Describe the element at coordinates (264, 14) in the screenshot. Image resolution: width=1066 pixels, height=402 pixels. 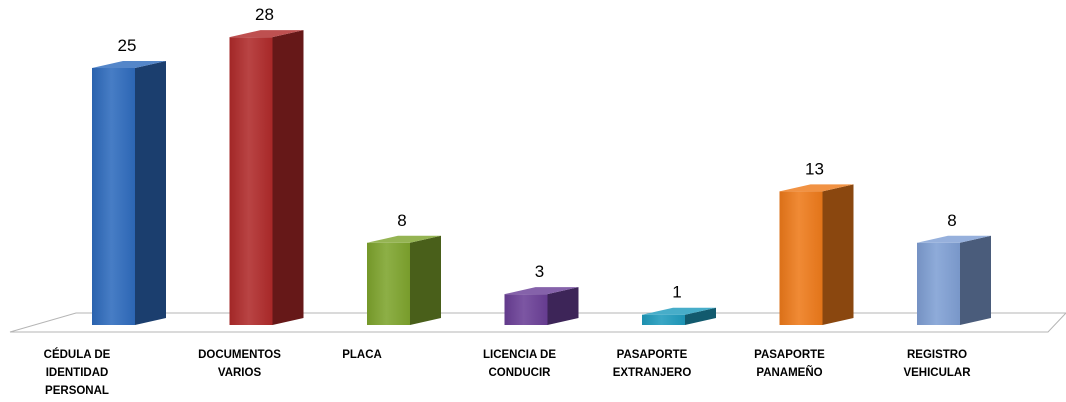
I see `value-label: 28` at that location.